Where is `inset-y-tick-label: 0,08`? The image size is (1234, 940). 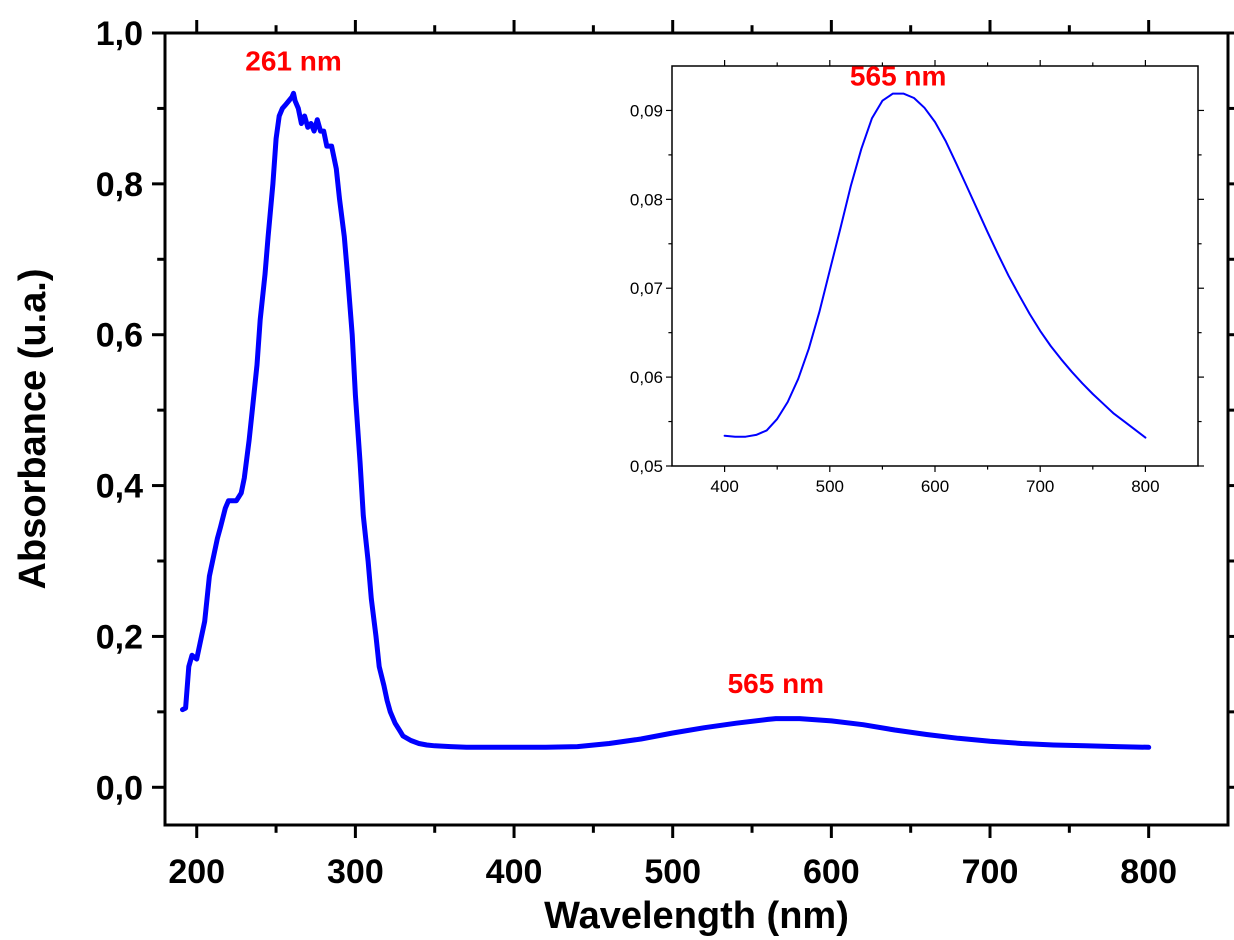 inset-y-tick-label: 0,08 is located at coordinates (646, 199).